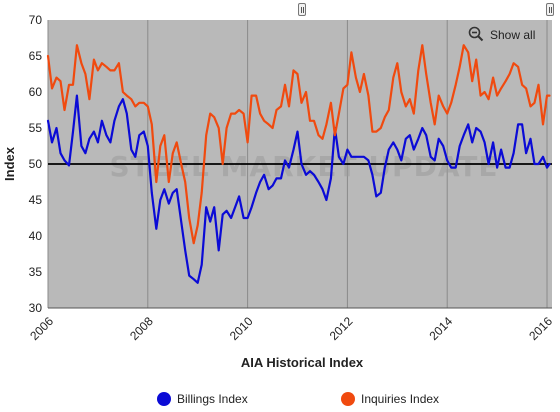  What do you see at coordinates (550, 9) in the screenshot?
I see `navigator-right-handle` at bounding box center [550, 9].